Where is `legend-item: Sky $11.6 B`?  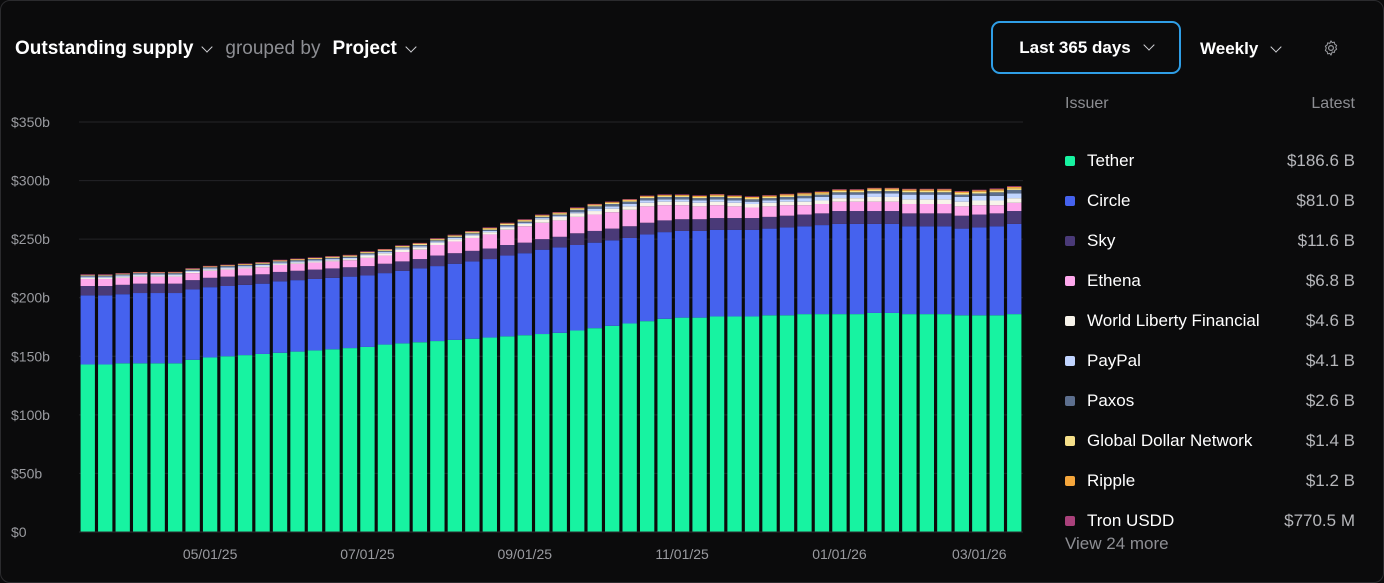 legend-item: Sky $11.6 B is located at coordinates (1210, 241).